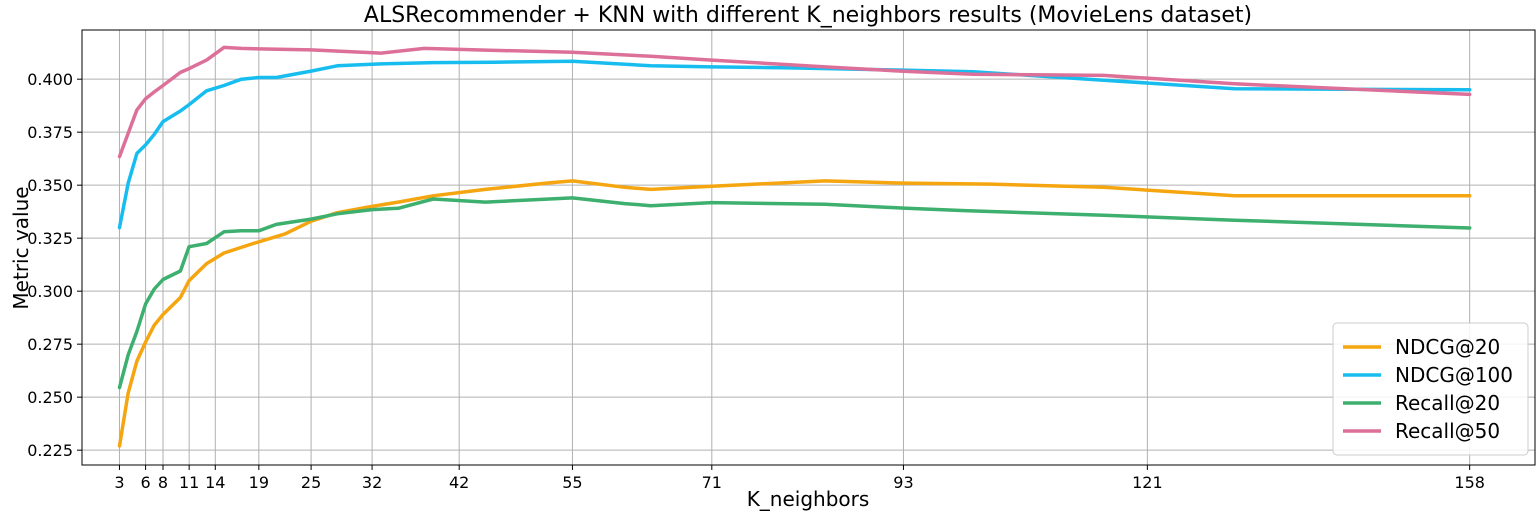  What do you see at coordinates (50, 344) in the screenshot?
I see `y-tick-label: 0.275` at bounding box center [50, 344].